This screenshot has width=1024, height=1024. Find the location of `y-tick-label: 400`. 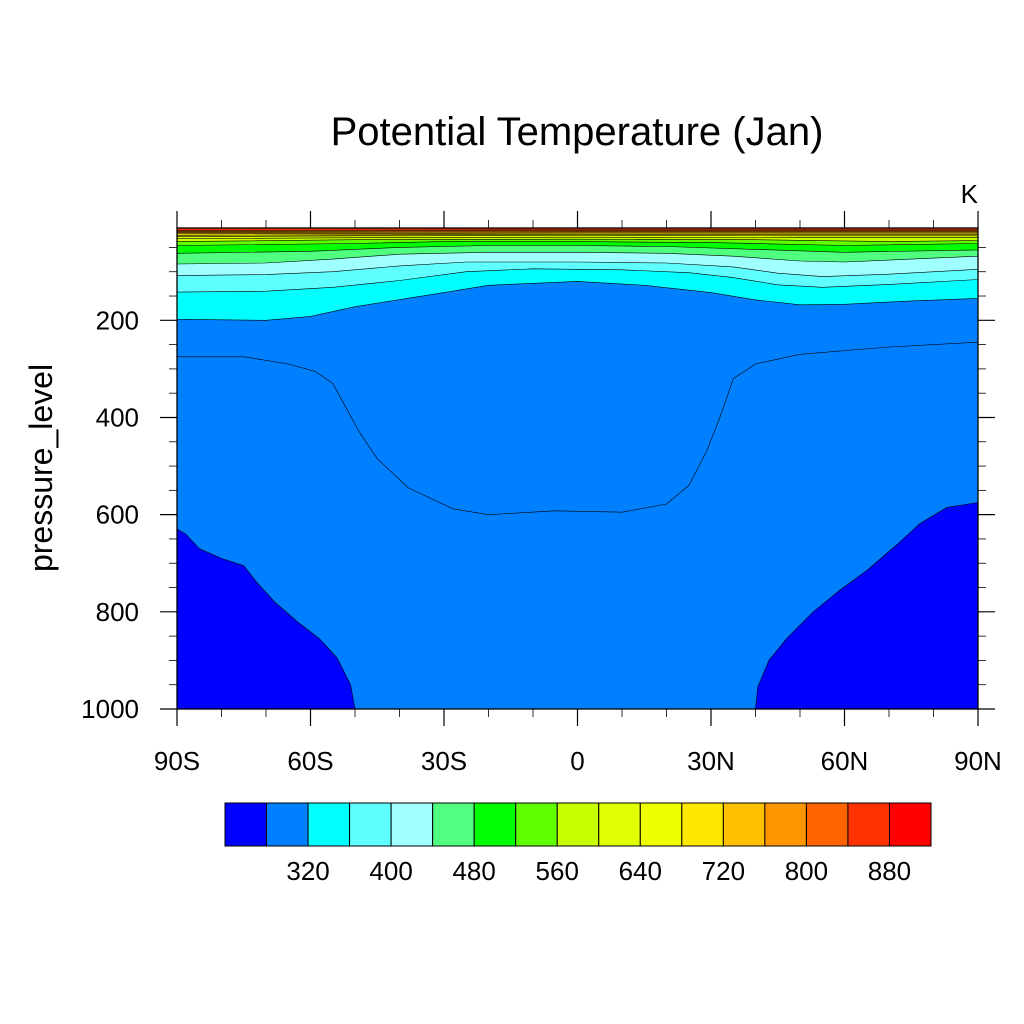

y-tick-label: 400 is located at coordinates (117, 417).